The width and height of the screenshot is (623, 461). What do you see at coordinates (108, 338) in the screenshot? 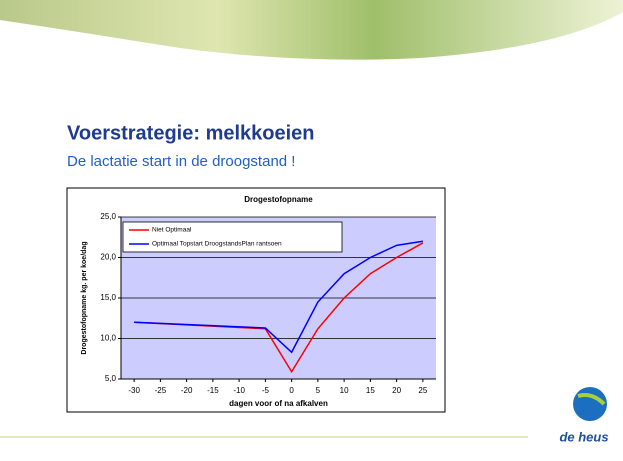
I see `y-tick-label: 10,0` at bounding box center [108, 338].